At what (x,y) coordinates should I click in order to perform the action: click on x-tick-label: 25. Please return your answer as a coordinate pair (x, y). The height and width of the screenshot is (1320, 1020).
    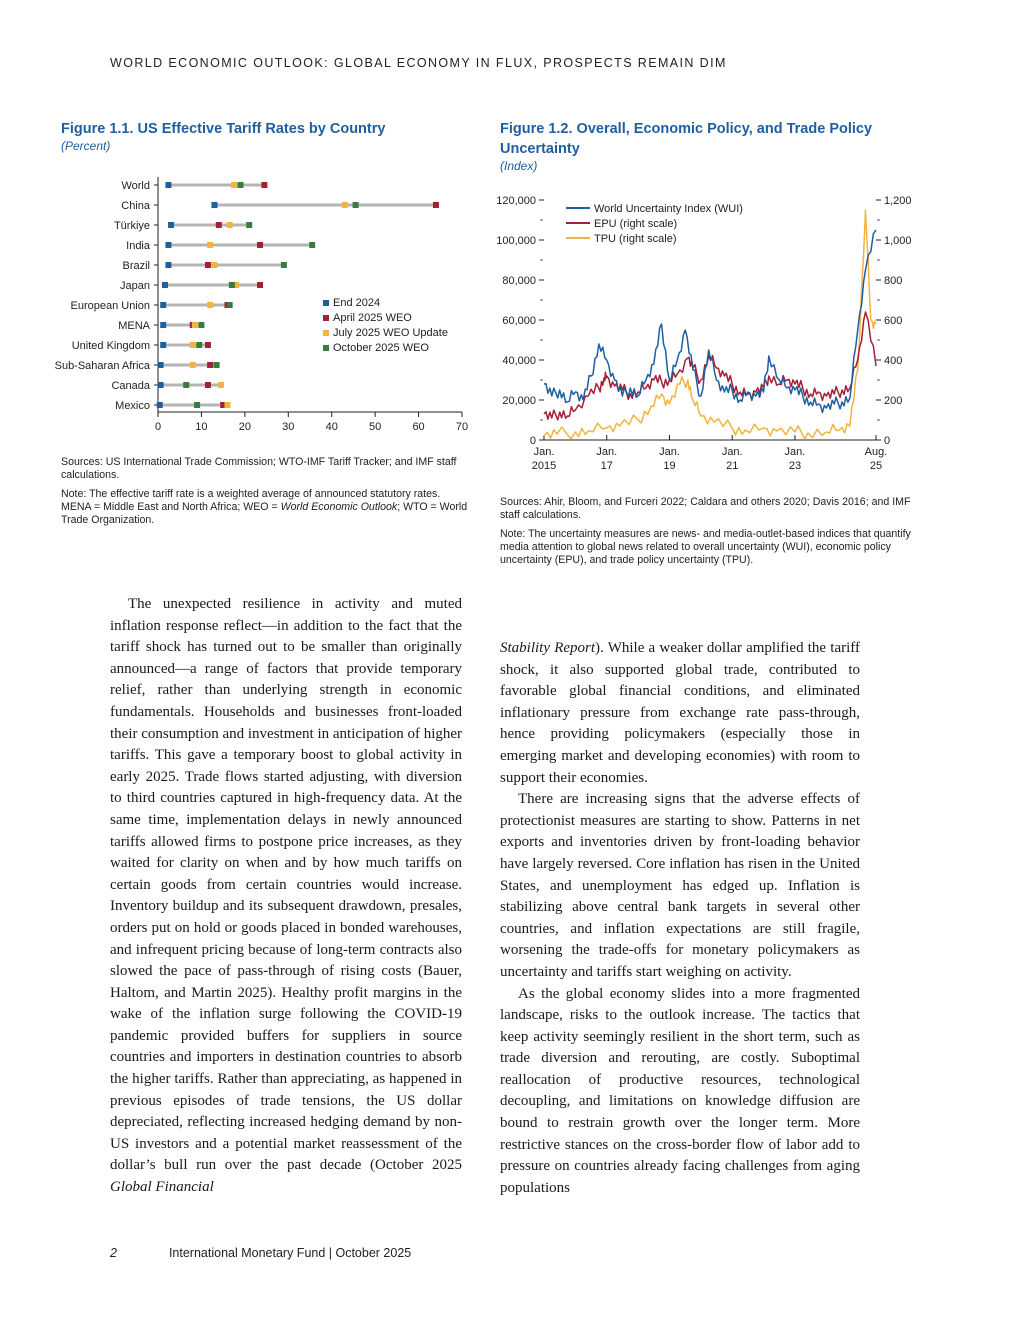
    Looking at the image, I should click on (876, 466).